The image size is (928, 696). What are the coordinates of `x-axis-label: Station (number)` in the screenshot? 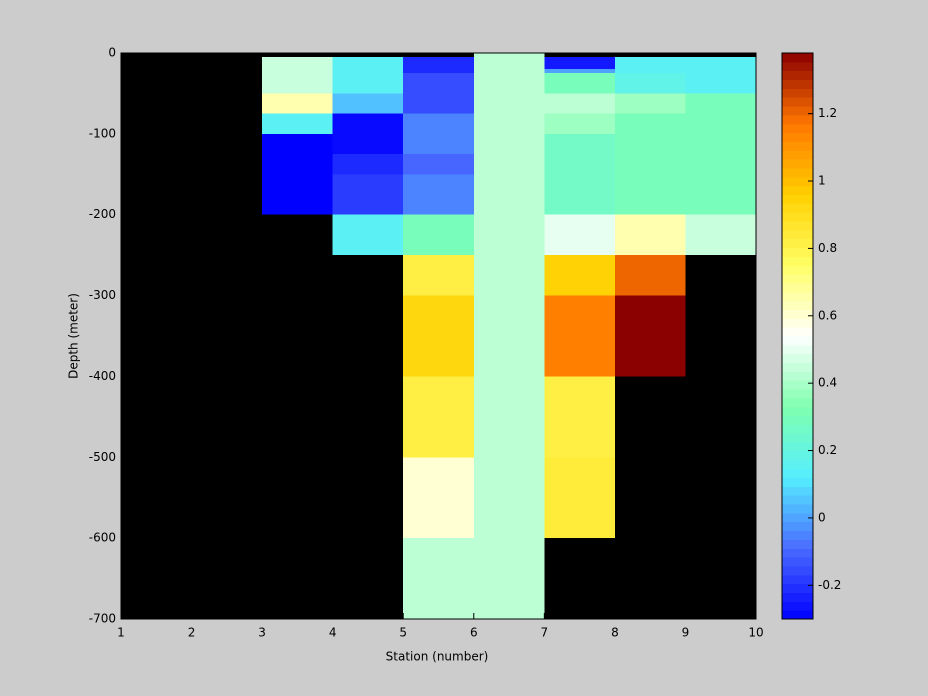 It's located at (437, 657).